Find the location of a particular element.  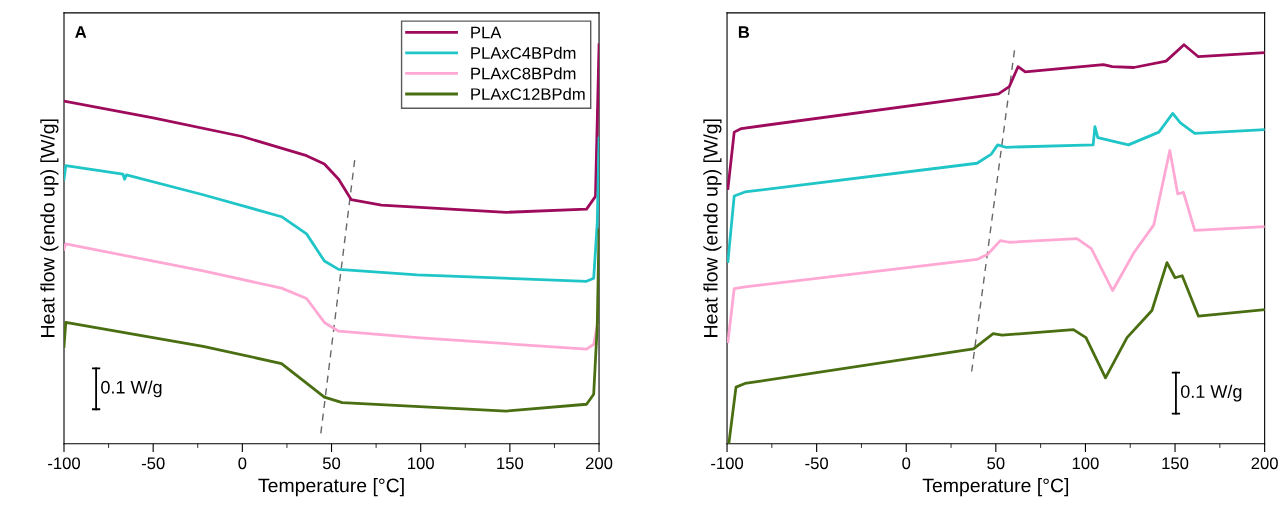

legend-label: PLAxC4BPdm is located at coordinates (523, 52).